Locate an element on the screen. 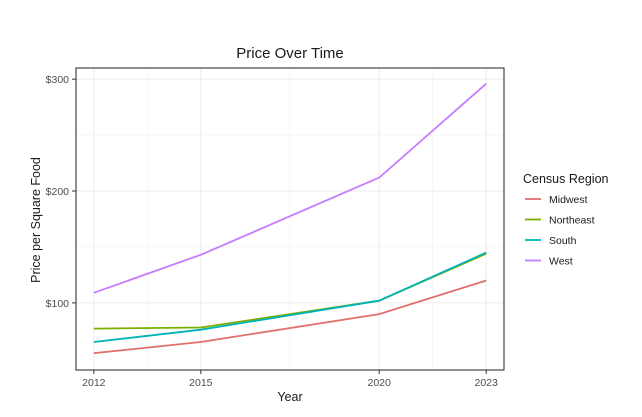  legend-items: Midwest Northeast South West is located at coordinates (560, 231).